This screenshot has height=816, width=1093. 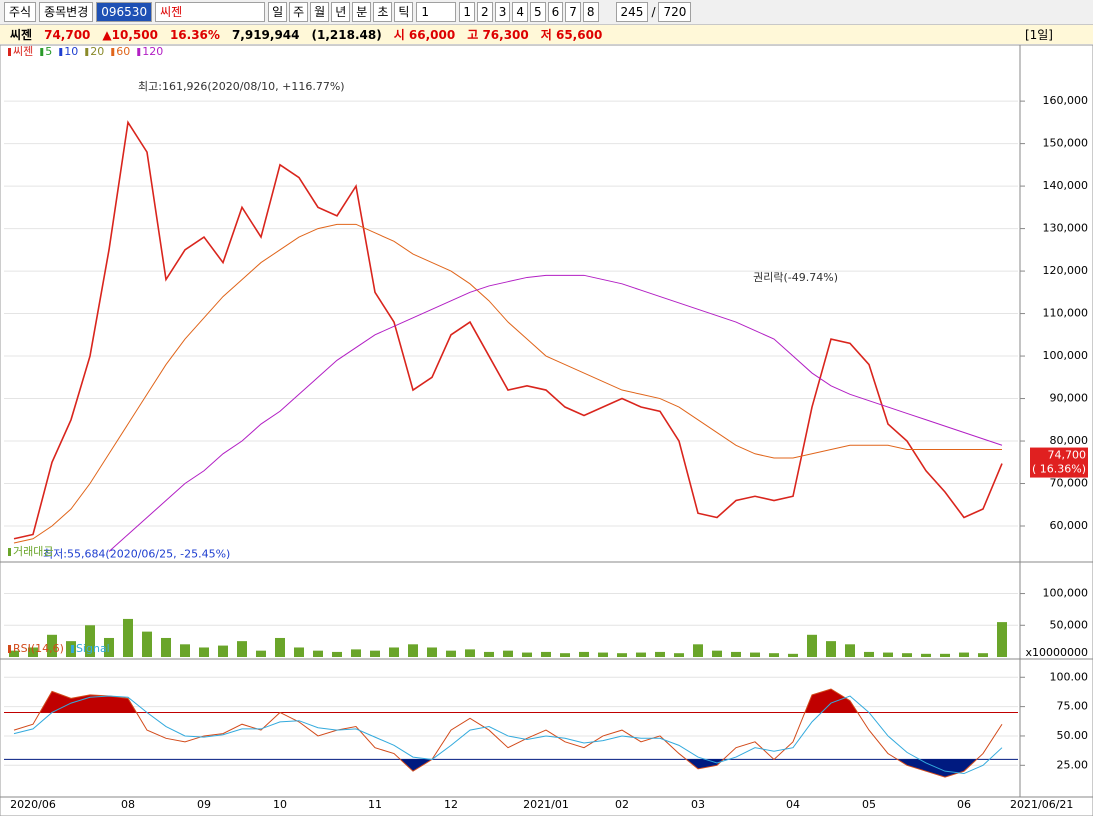 What do you see at coordinates (537, 12) in the screenshot?
I see `page-button: 5` at bounding box center [537, 12].